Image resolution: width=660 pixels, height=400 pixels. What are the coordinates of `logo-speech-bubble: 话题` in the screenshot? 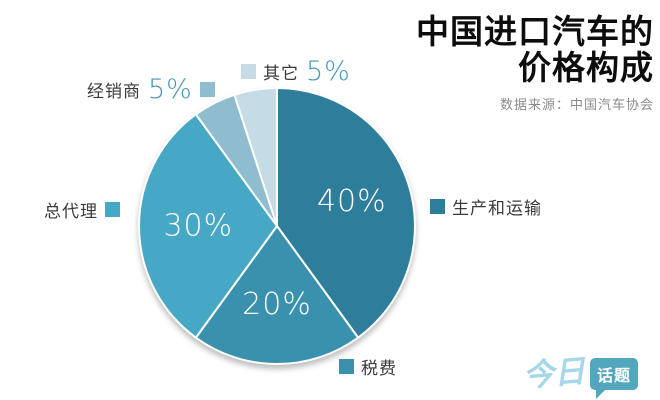 It's located at (613, 378).